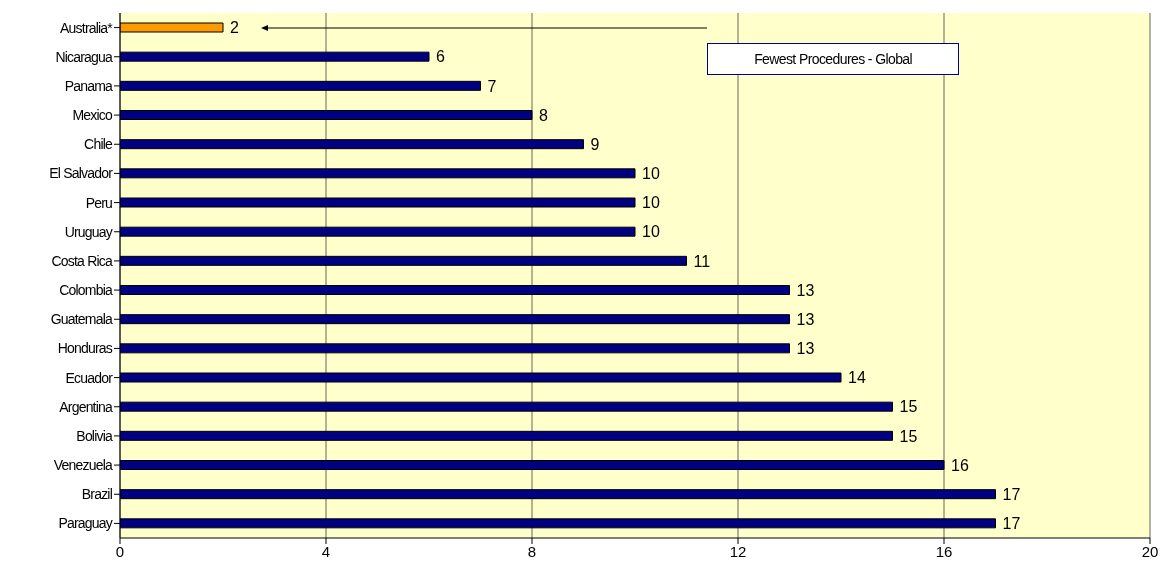 This screenshot has width=1163, height=573. I want to click on data-label: 9, so click(595, 144).